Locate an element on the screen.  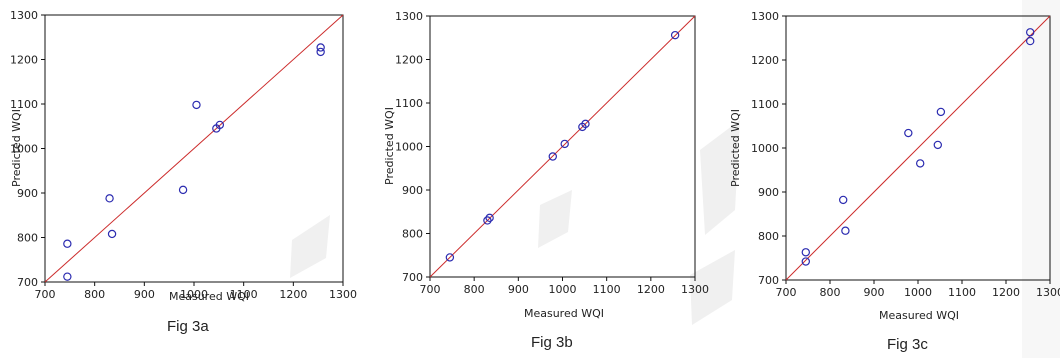
figure-caption-c: Fig 3c is located at coordinates (907, 344).